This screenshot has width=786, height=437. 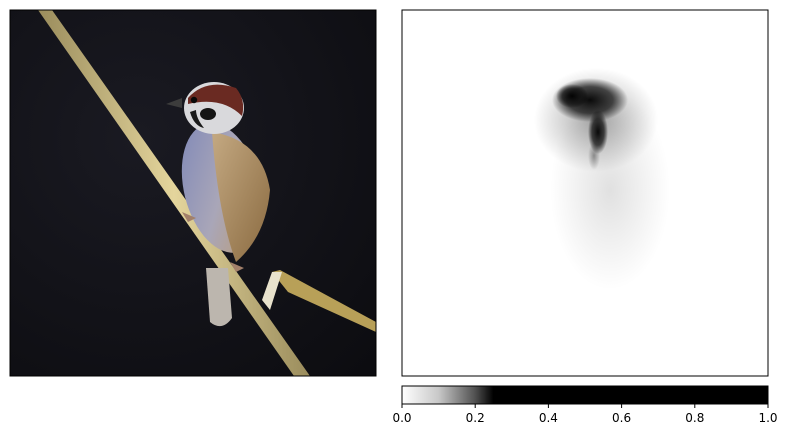 I want to click on bird-tail, so click(x=219, y=297).